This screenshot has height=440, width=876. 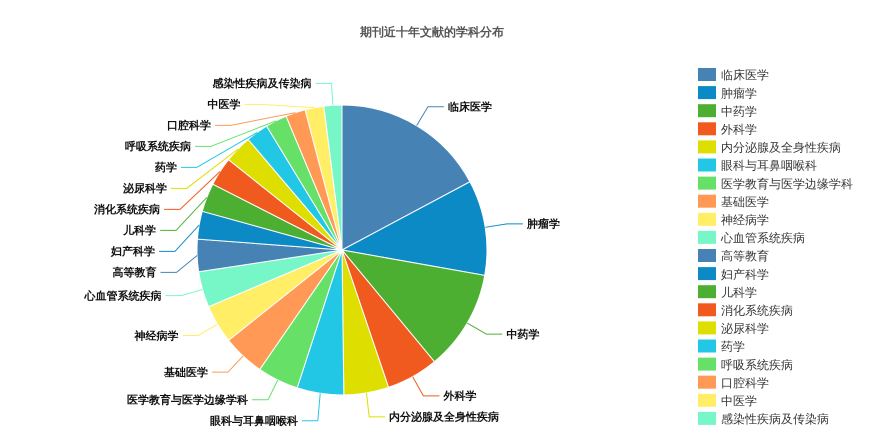 What do you see at coordinates (470, 107) in the screenshot?
I see `slice-label: 临床医学` at bounding box center [470, 107].